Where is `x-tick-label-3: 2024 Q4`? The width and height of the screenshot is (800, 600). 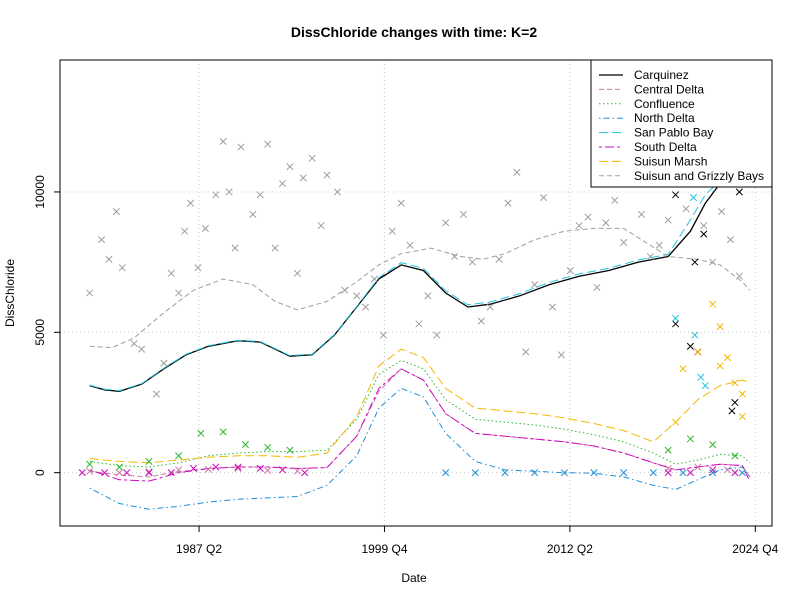
x-tick-label-3: 2024 Q4 is located at coordinates (755, 549).